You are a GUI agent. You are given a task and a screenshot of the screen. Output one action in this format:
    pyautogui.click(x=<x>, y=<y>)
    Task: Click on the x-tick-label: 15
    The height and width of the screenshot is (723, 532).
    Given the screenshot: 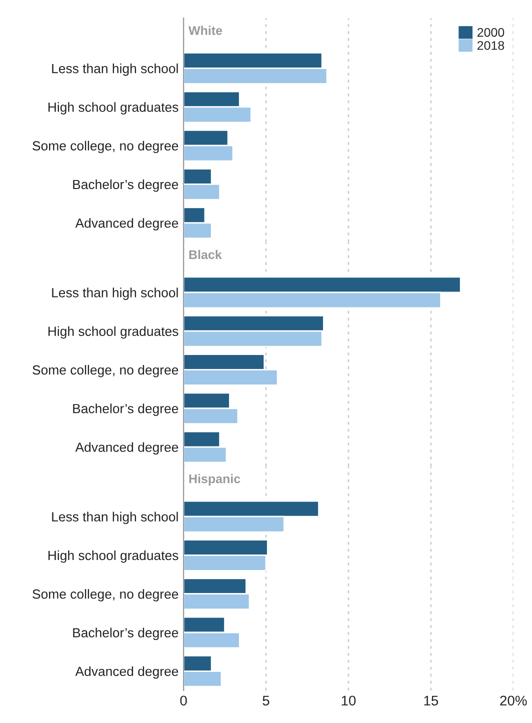 What is the action you would take?
    pyautogui.click(x=431, y=701)
    